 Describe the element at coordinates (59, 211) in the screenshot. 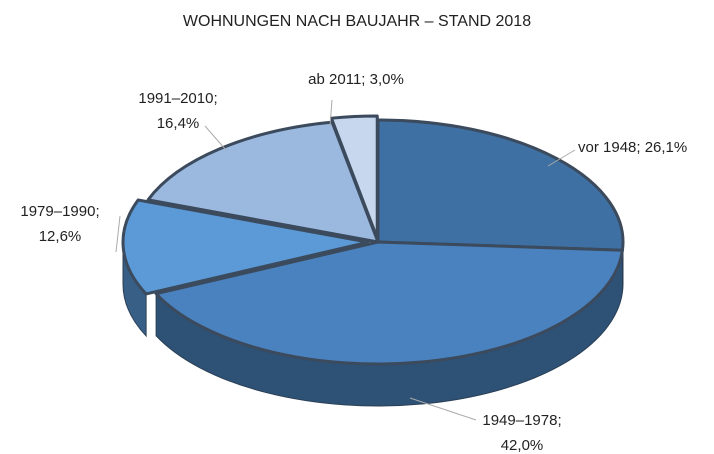

I see `data-label: 1979–1990;` at that location.